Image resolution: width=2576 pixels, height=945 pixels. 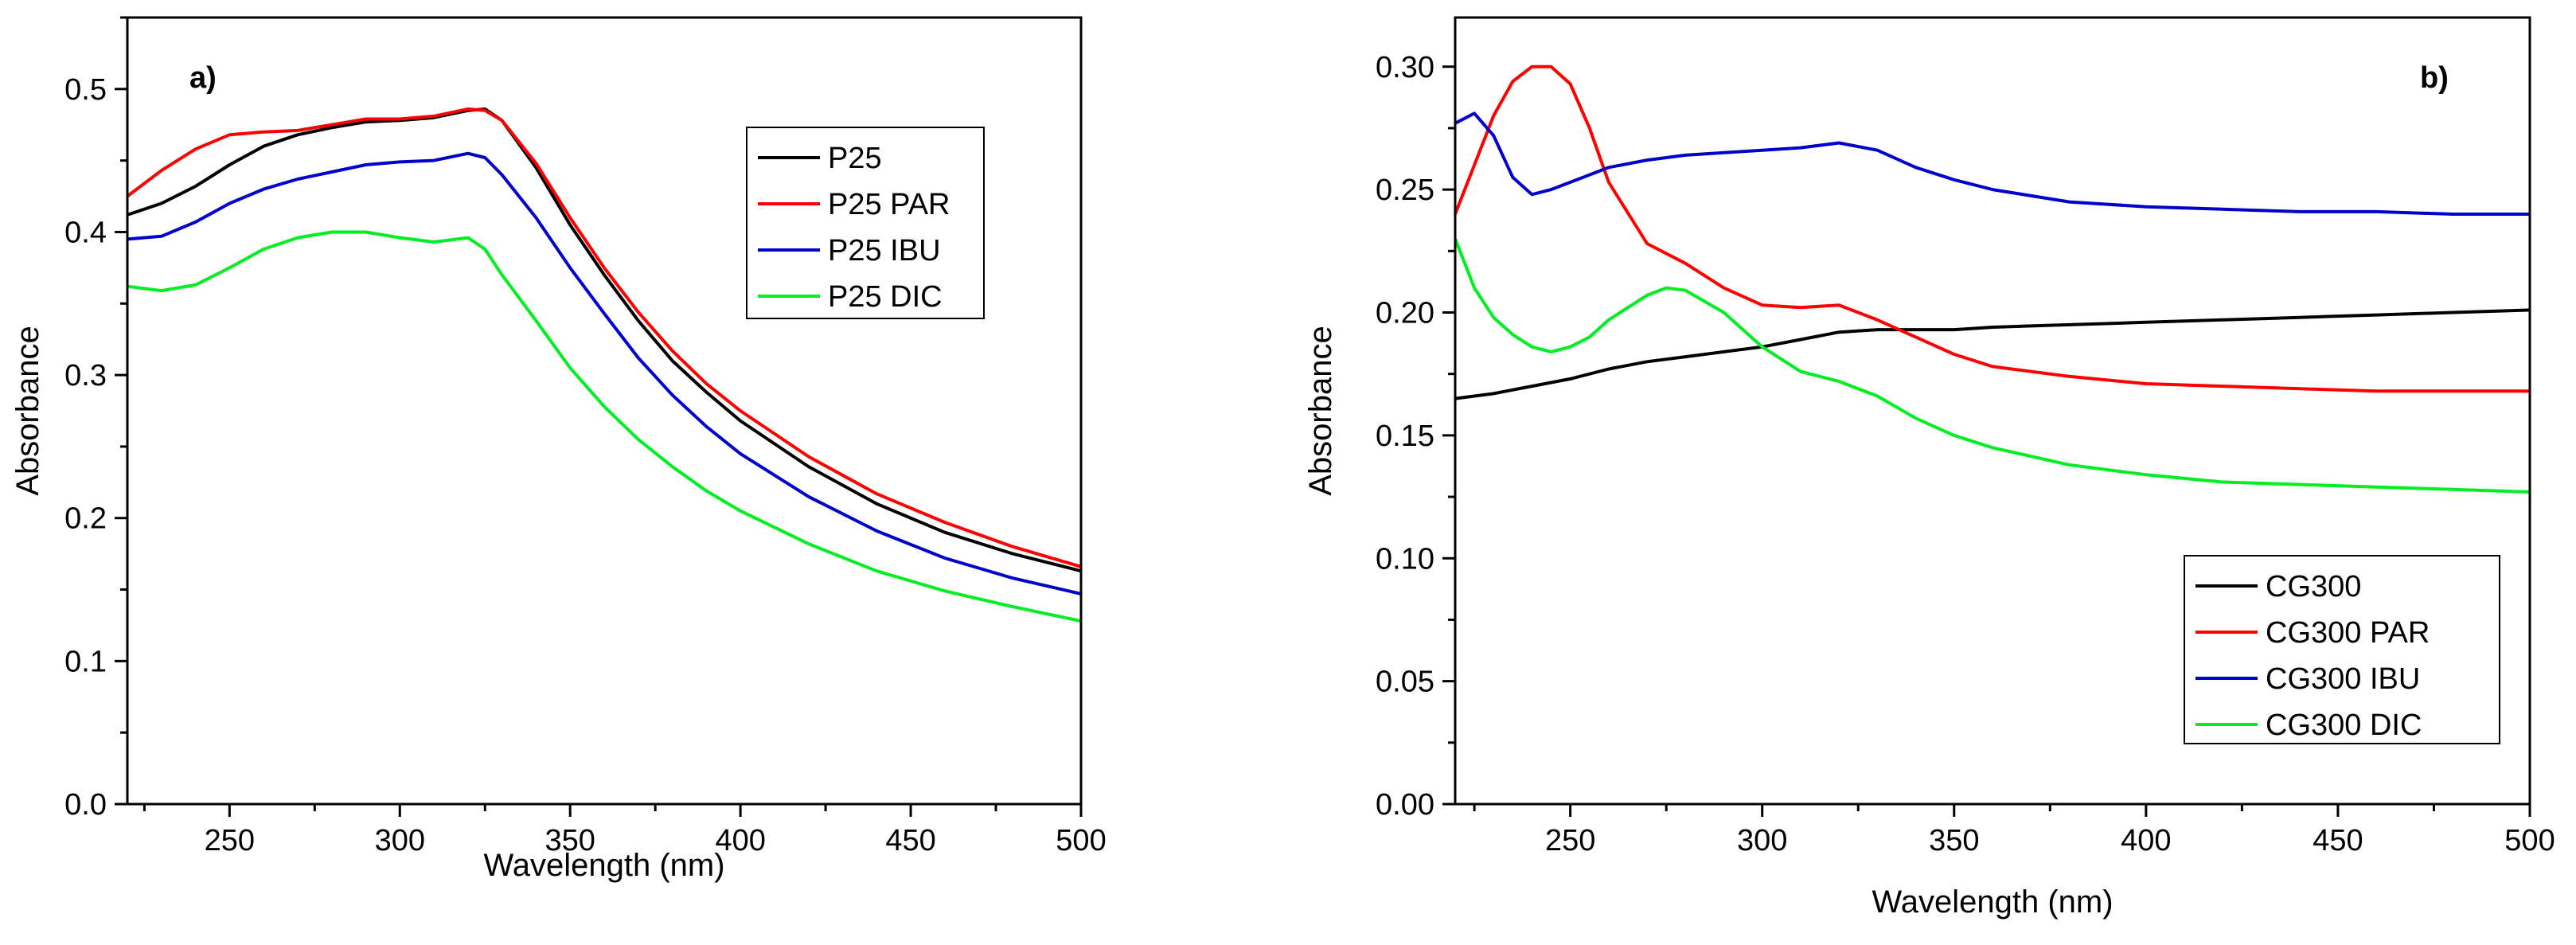 What do you see at coordinates (85, 90) in the screenshot?
I see `y-tick-label: 0.5` at bounding box center [85, 90].